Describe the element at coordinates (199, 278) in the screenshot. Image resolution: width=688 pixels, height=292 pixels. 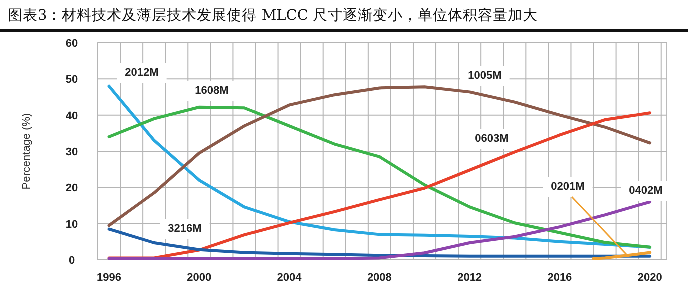
I see `x-tick-label: 2000` at that location.